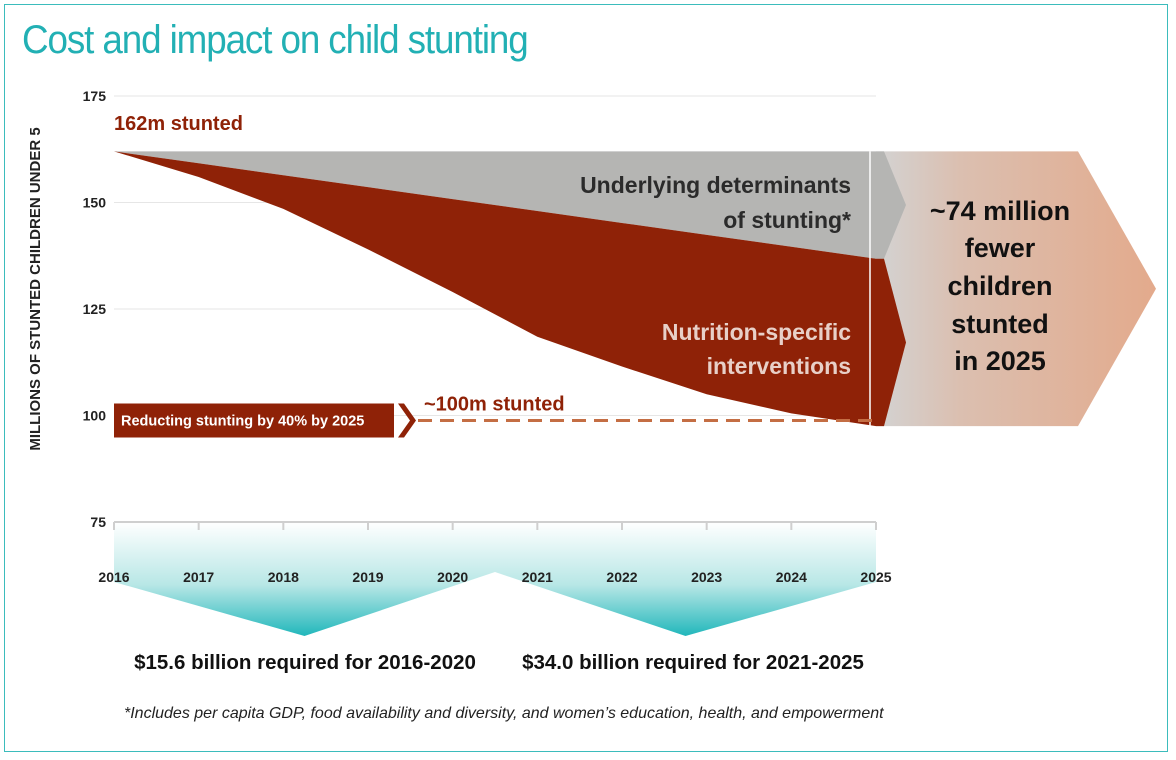  I want to click on x-axis: 2016 2017 2018 2019 2020 2021 2022 2023 2024 2025, so click(495, 553).